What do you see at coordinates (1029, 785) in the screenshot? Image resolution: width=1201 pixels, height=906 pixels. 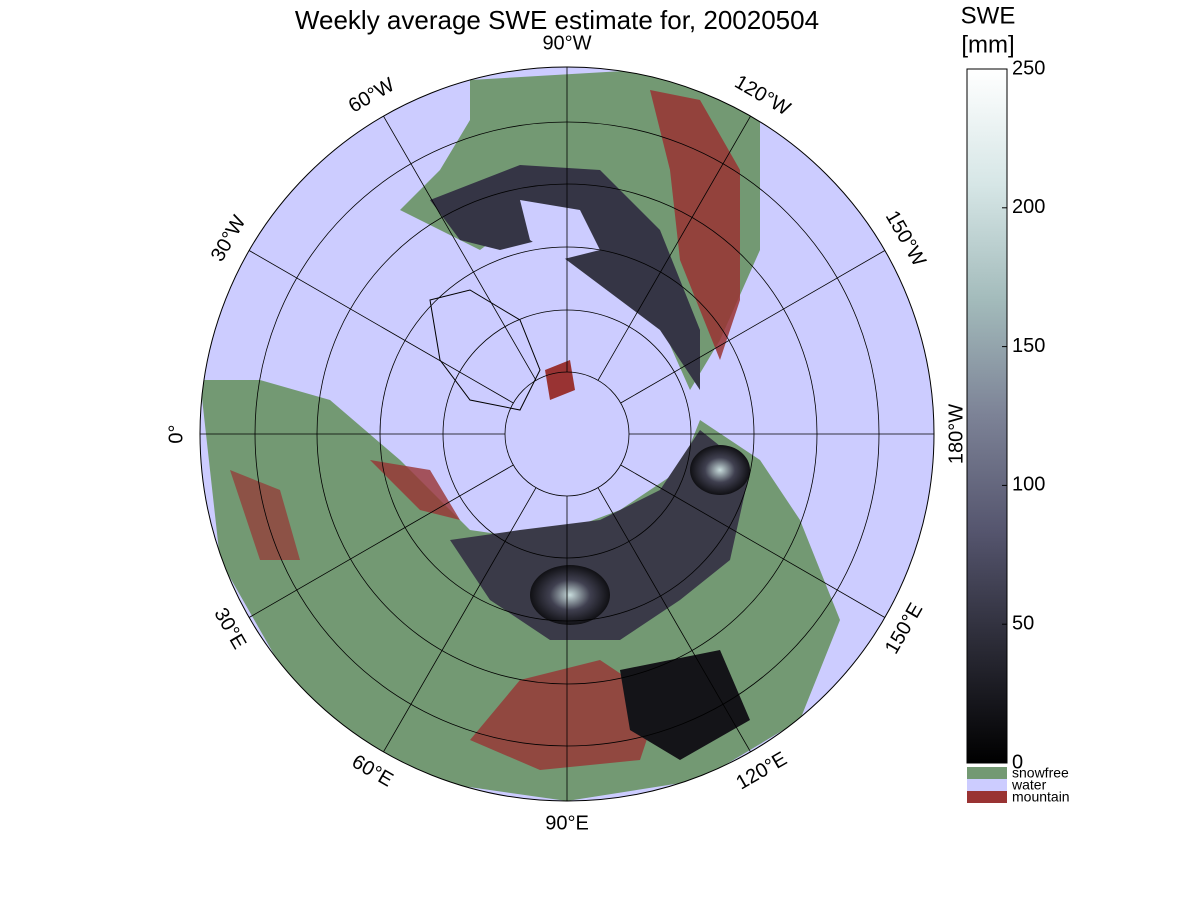 I see `legend-label: water` at bounding box center [1029, 785].